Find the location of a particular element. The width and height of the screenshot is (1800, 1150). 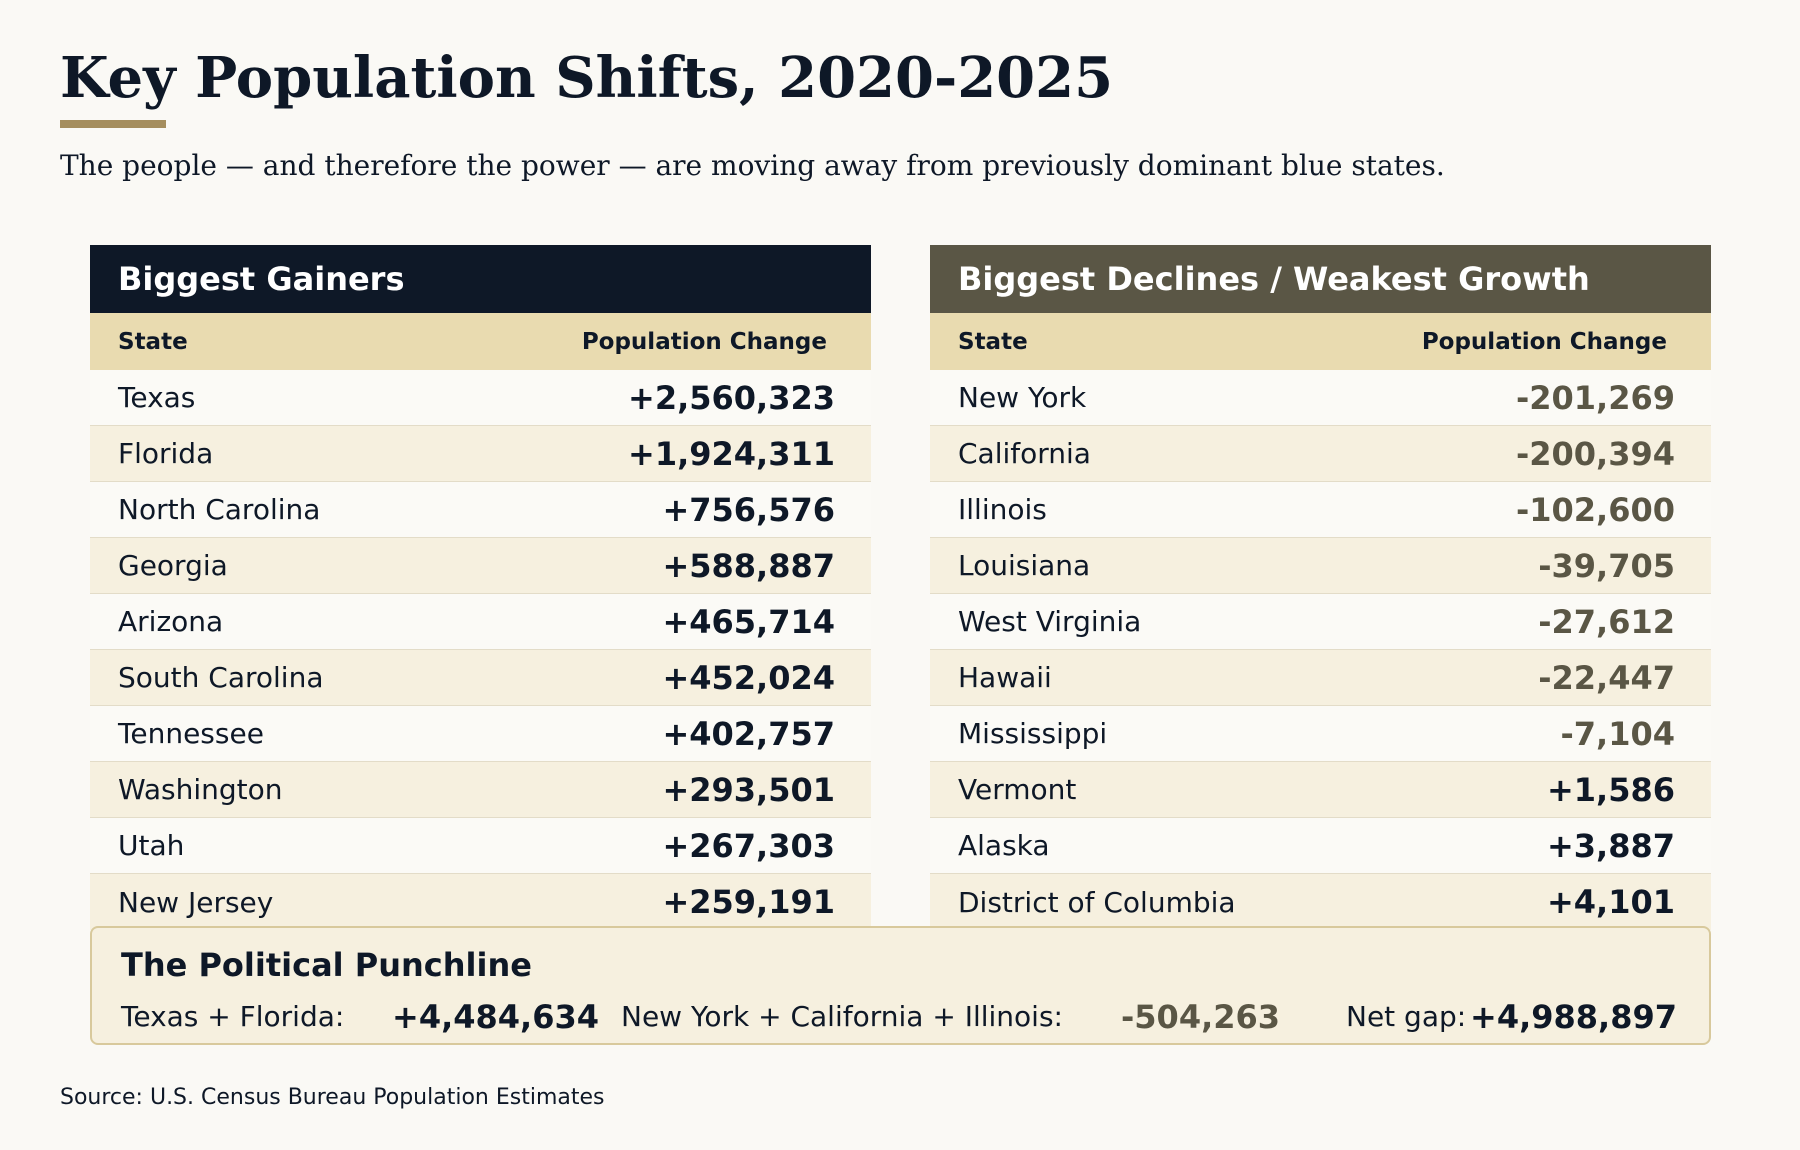

punchline-title: The Political Punchline is located at coordinates (326, 965).